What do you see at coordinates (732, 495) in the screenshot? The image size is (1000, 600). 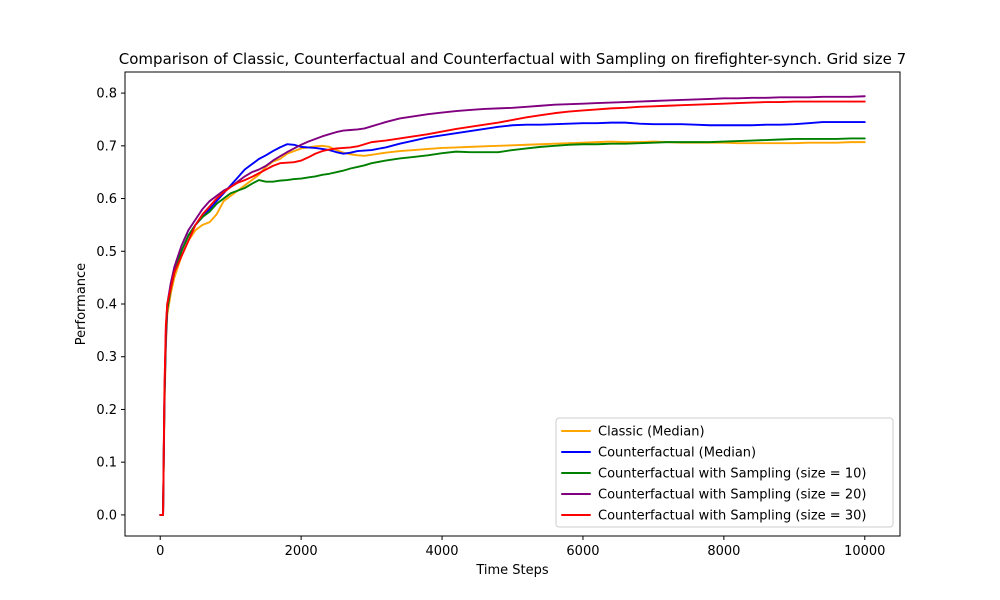 I see `legend-label: Counterfactual with Sampling (size = 20)` at bounding box center [732, 495].